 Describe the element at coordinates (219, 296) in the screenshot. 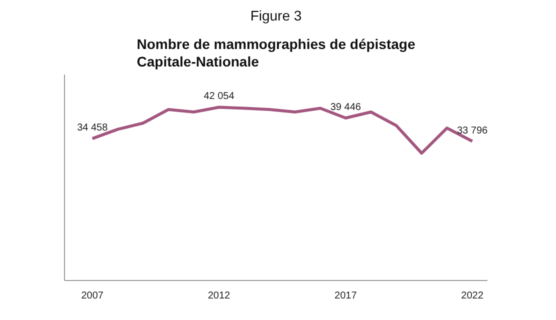

I see `x-tick-label: 2012` at that location.